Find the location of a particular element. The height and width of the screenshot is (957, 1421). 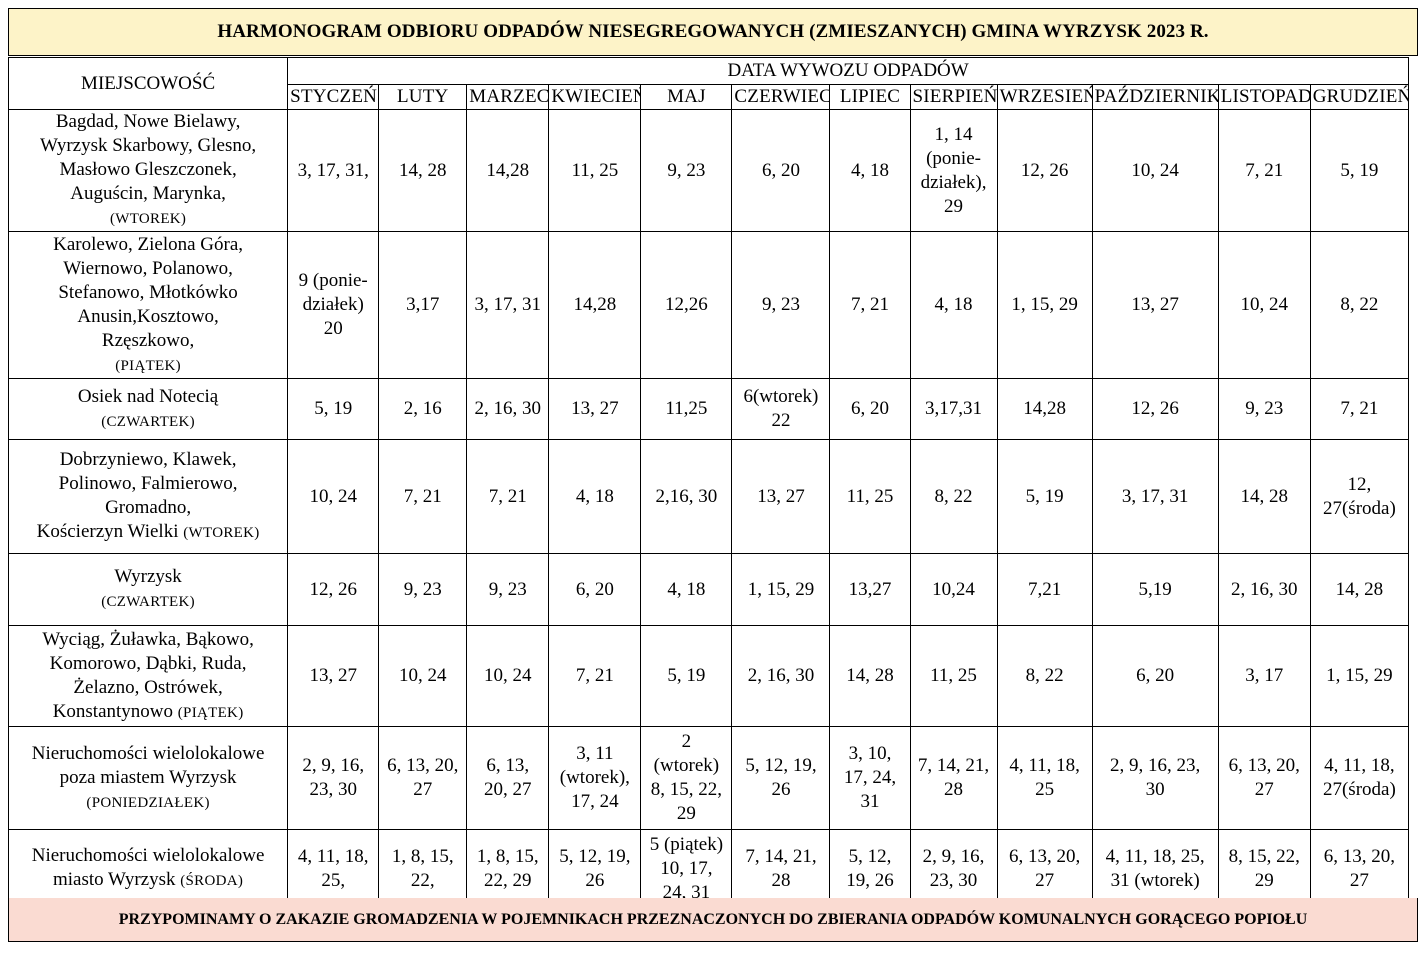

date-line: 2, 9, 16, is located at coordinates (953, 856).